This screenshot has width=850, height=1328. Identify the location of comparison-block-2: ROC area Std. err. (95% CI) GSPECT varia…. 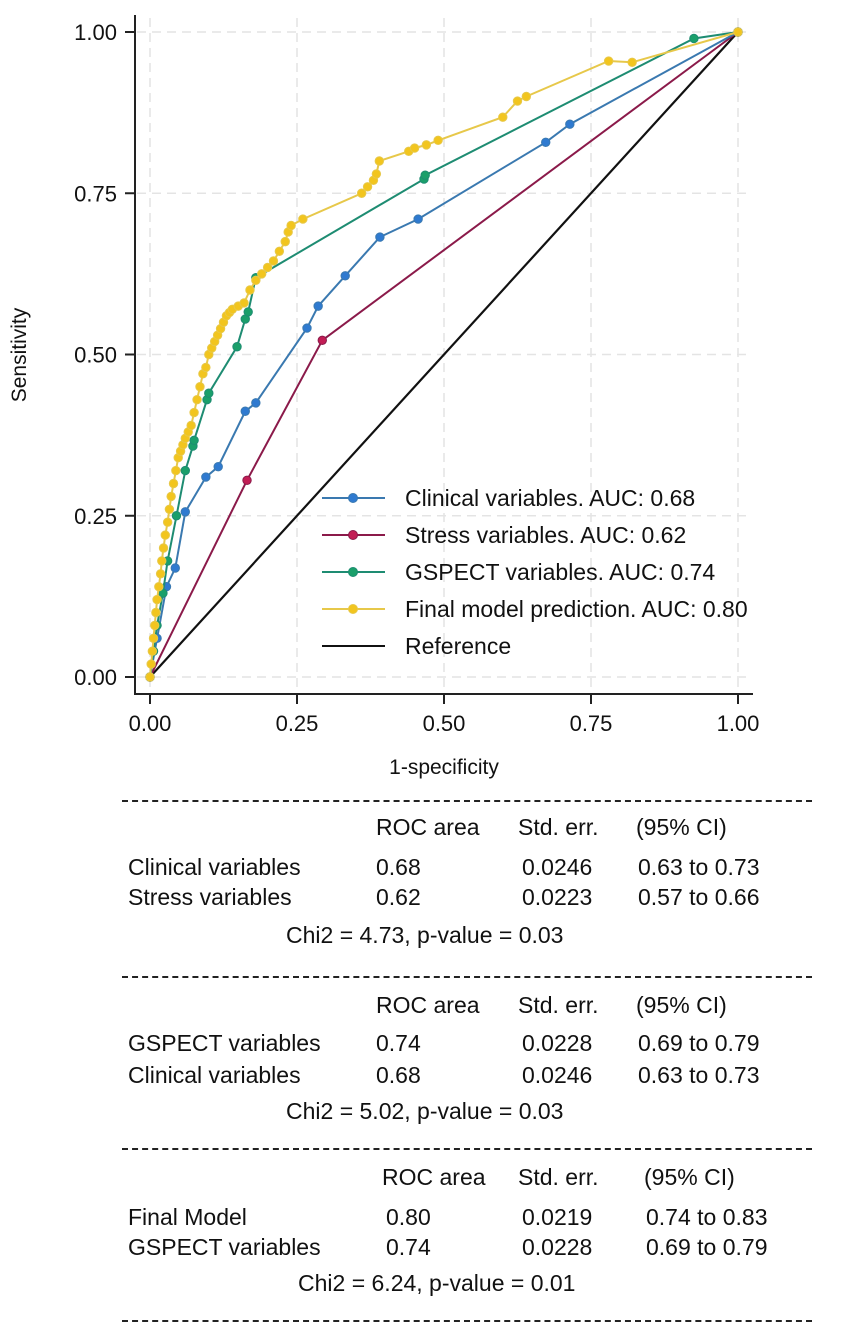
(467, 1058).